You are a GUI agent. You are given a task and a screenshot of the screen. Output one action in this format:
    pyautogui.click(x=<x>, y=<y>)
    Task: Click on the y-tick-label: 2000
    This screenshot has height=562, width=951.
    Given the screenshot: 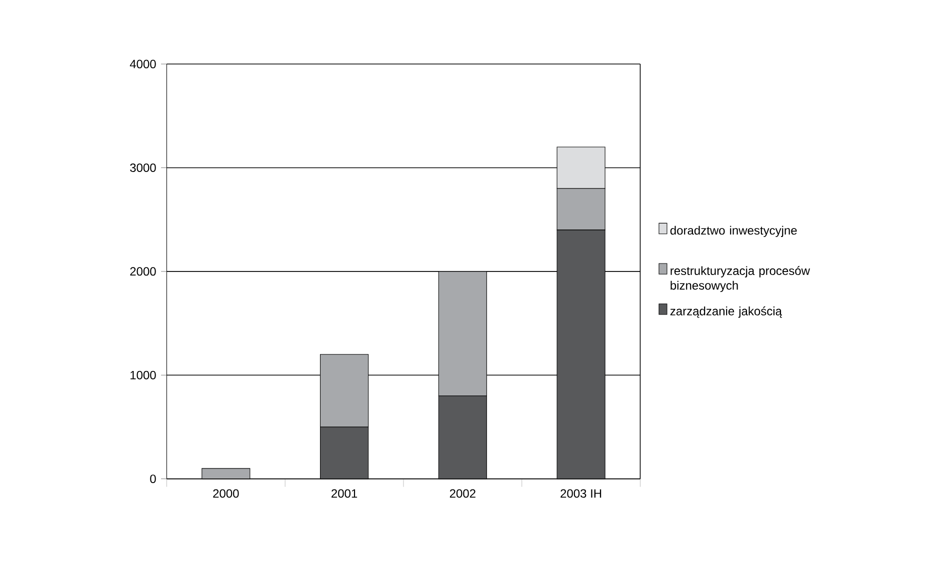 What is the action you would take?
    pyautogui.click(x=143, y=271)
    